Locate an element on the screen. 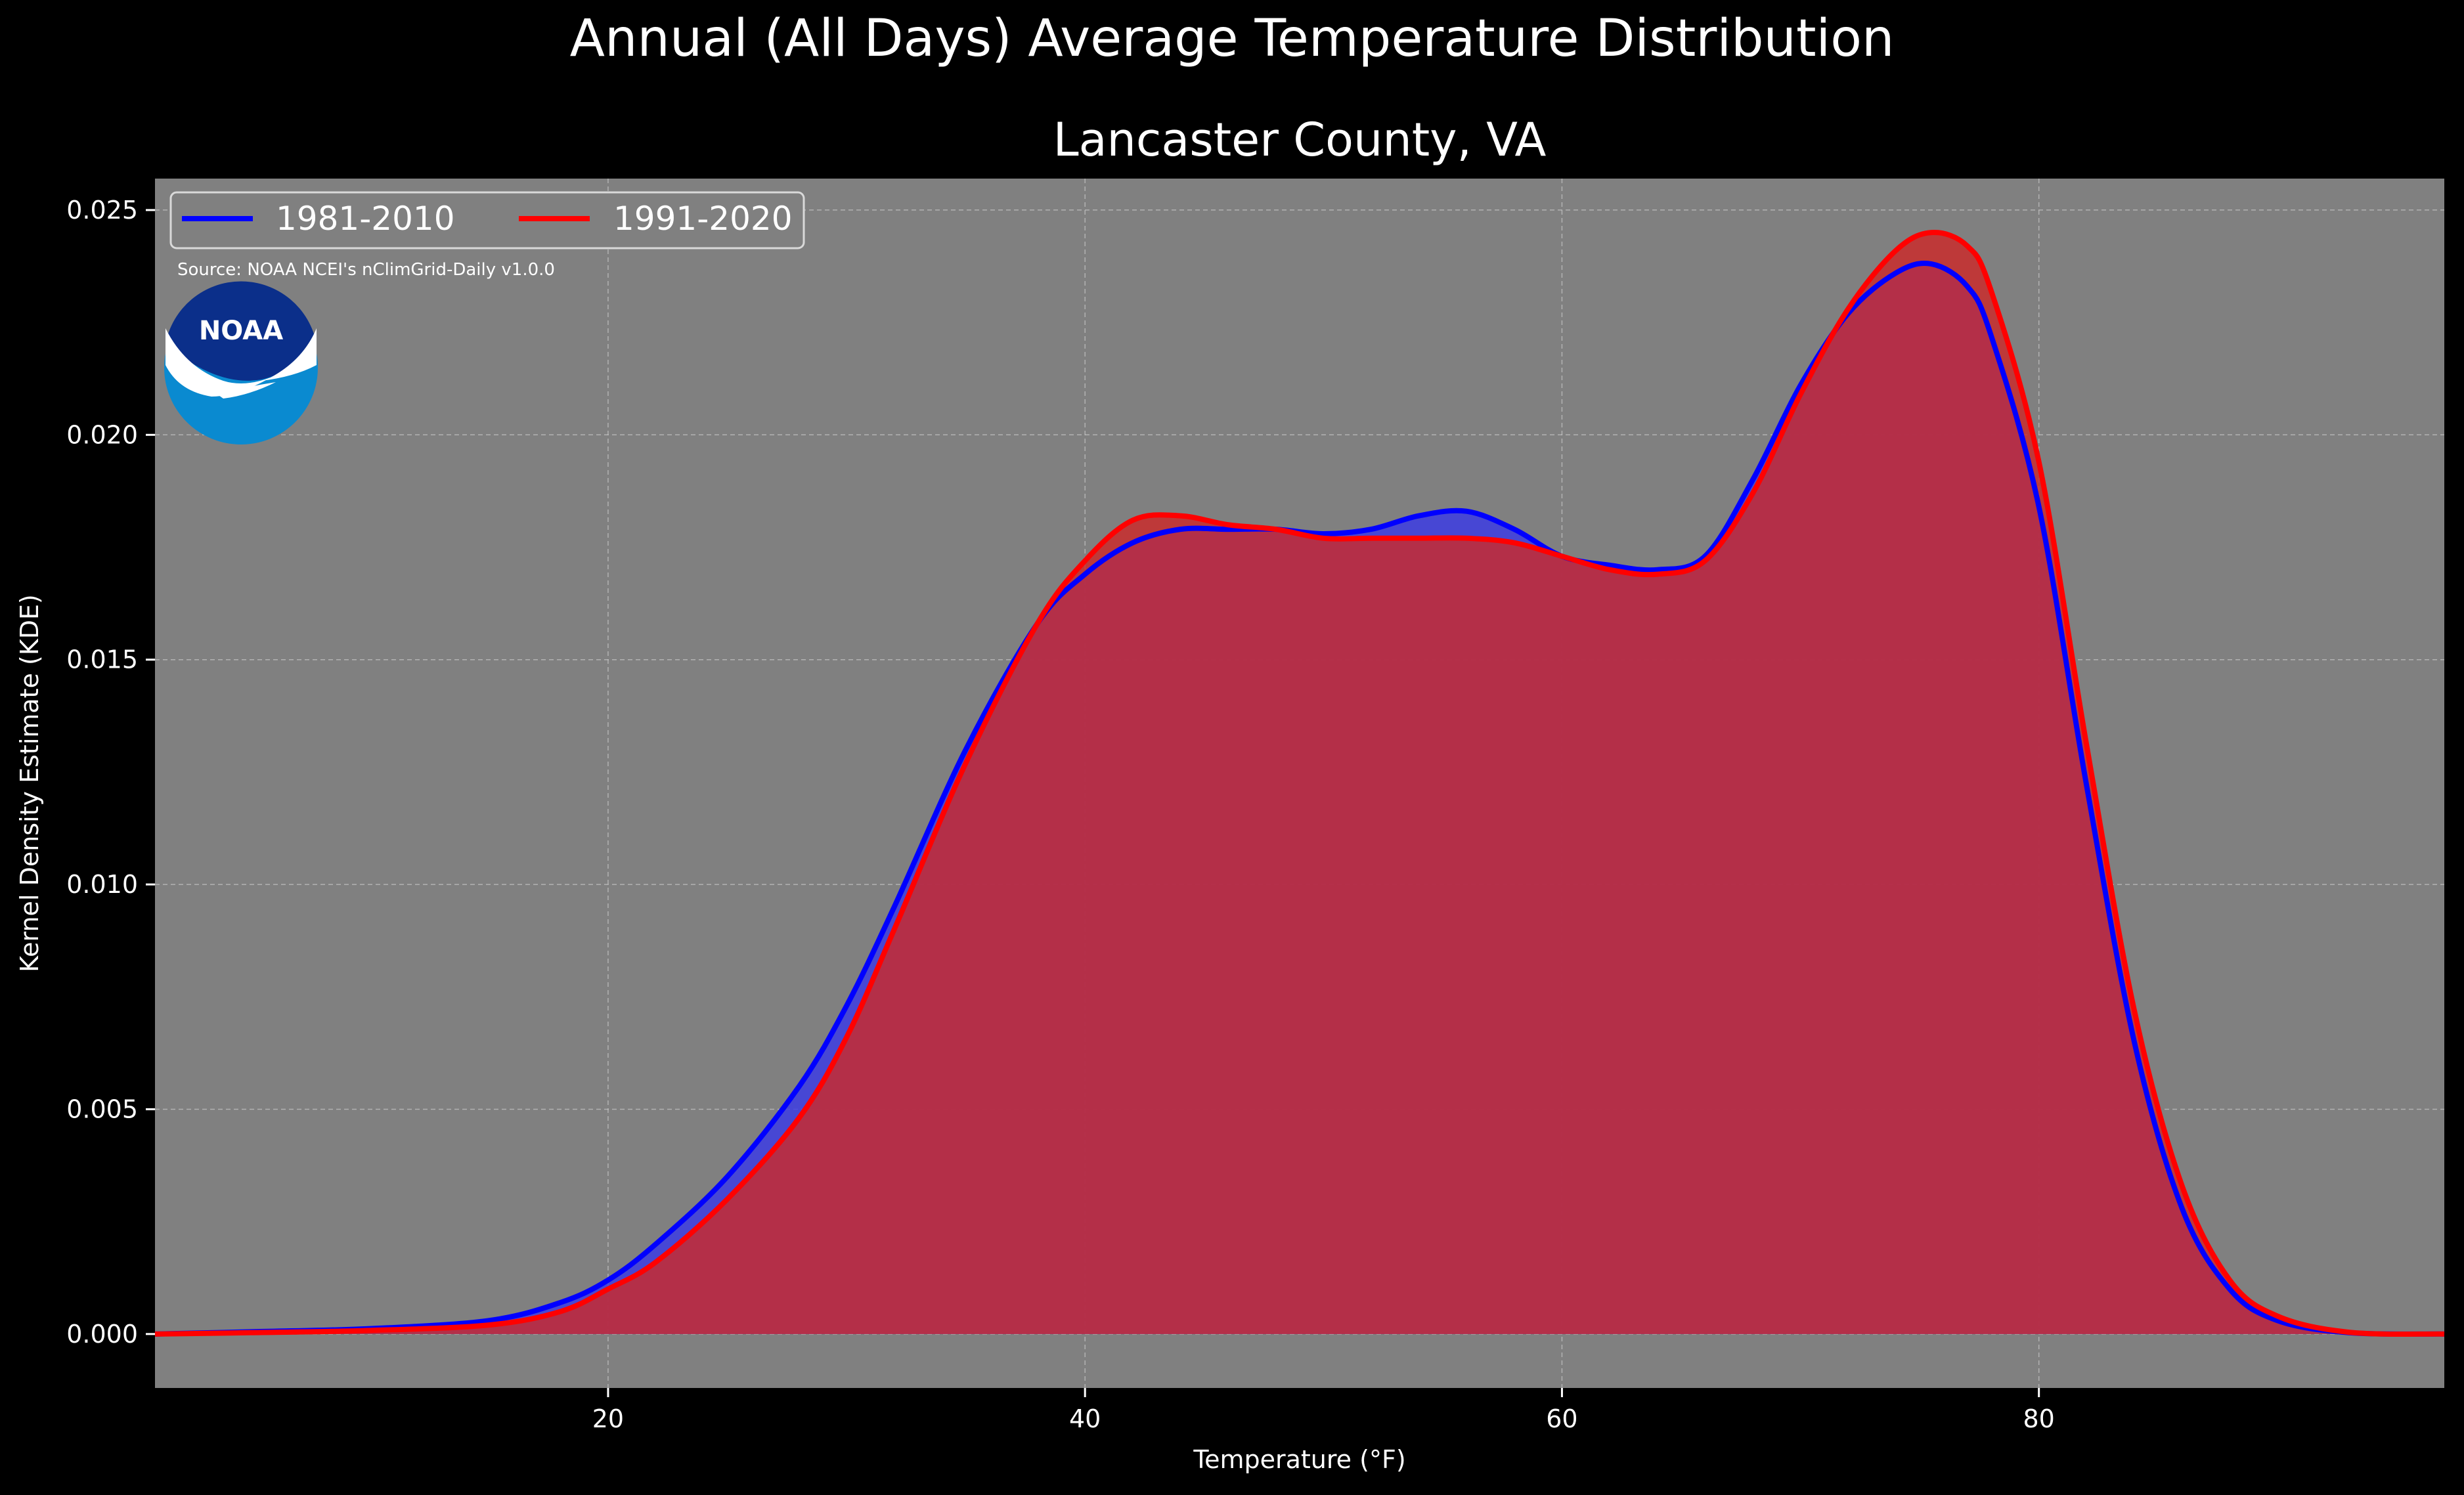  y-tick-label: 0.010 is located at coordinates (102, 884).